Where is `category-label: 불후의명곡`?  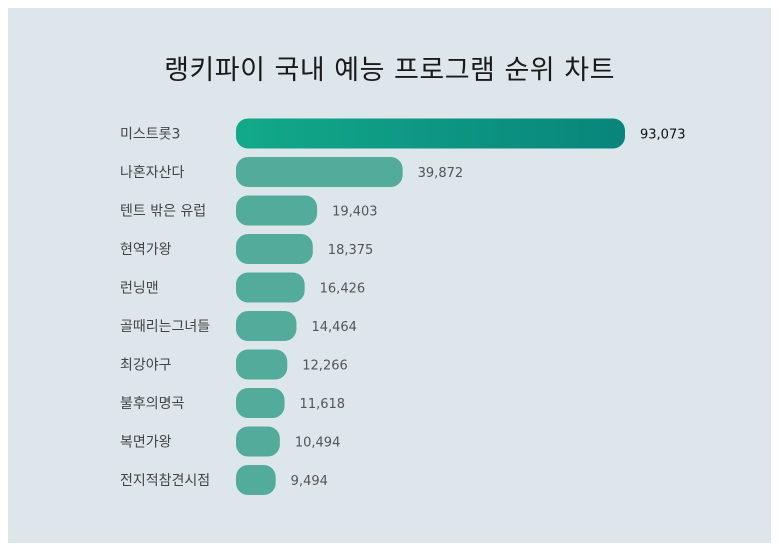
category-label: 불후의명곡 is located at coordinates (152, 404).